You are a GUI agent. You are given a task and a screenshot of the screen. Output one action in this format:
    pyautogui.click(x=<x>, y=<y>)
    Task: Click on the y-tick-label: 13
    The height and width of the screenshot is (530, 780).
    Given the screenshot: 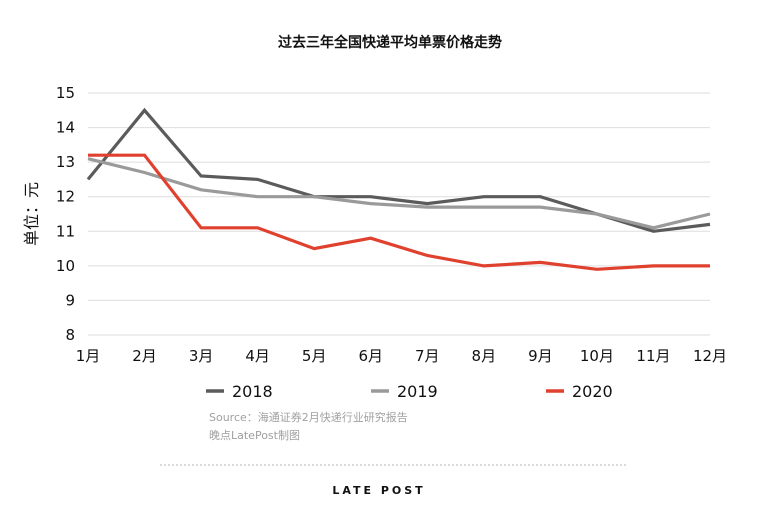 What is the action you would take?
    pyautogui.click(x=65, y=162)
    